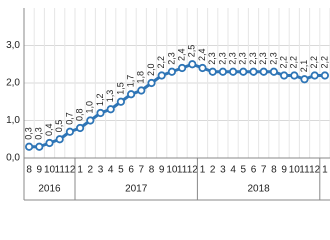 The height and width of the screenshot is (240, 330). What do you see at coordinates (136, 189) in the screenshot?
I see `year-label: 2017` at bounding box center [136, 189].